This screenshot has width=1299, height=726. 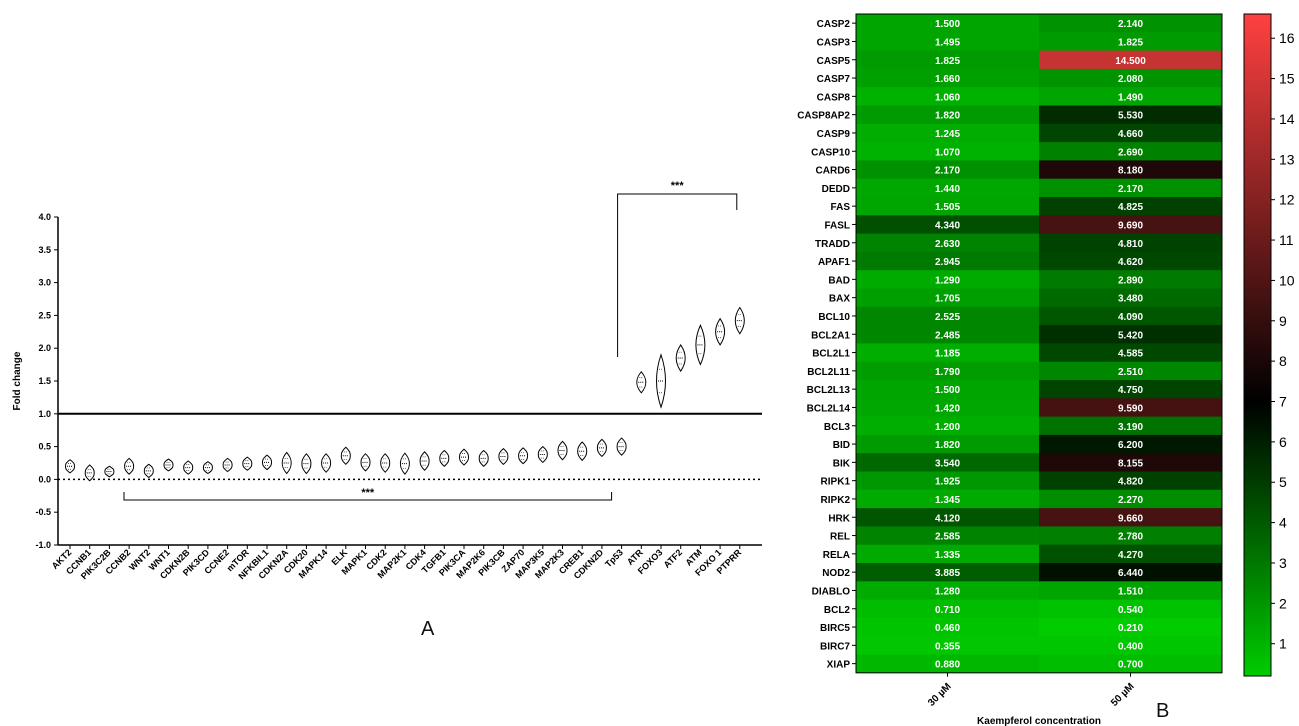 I want to click on row-label-CASP7: CASP7, so click(x=834, y=79).